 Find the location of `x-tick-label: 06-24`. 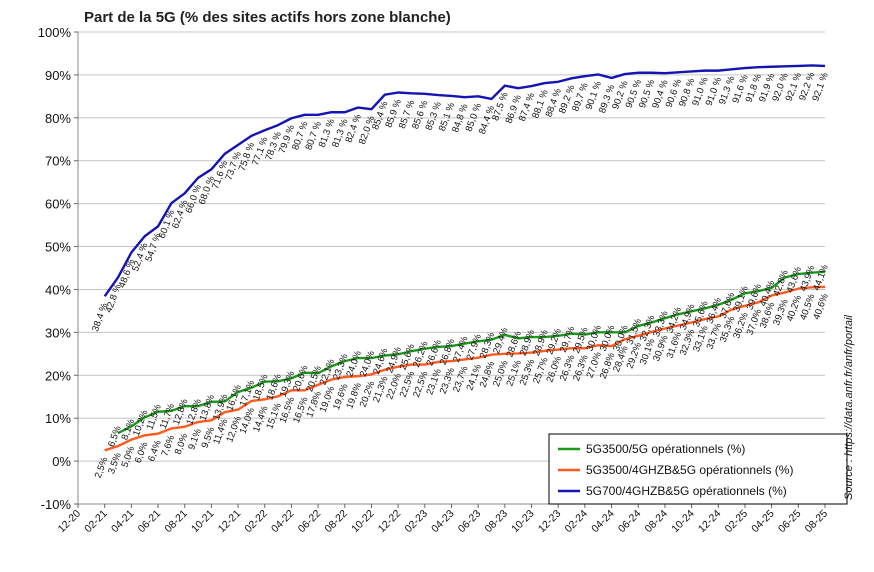

x-tick-label: 06-24 is located at coordinates (630, 522).